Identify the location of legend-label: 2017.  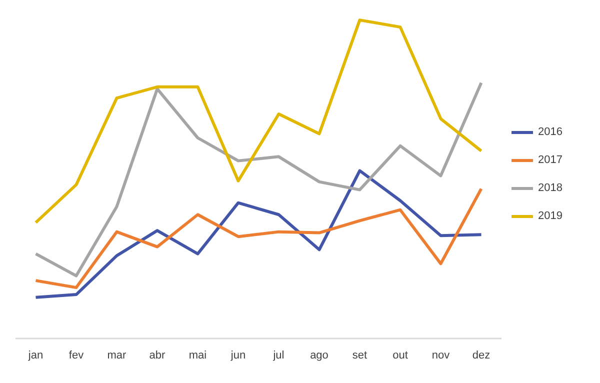
(550, 160).